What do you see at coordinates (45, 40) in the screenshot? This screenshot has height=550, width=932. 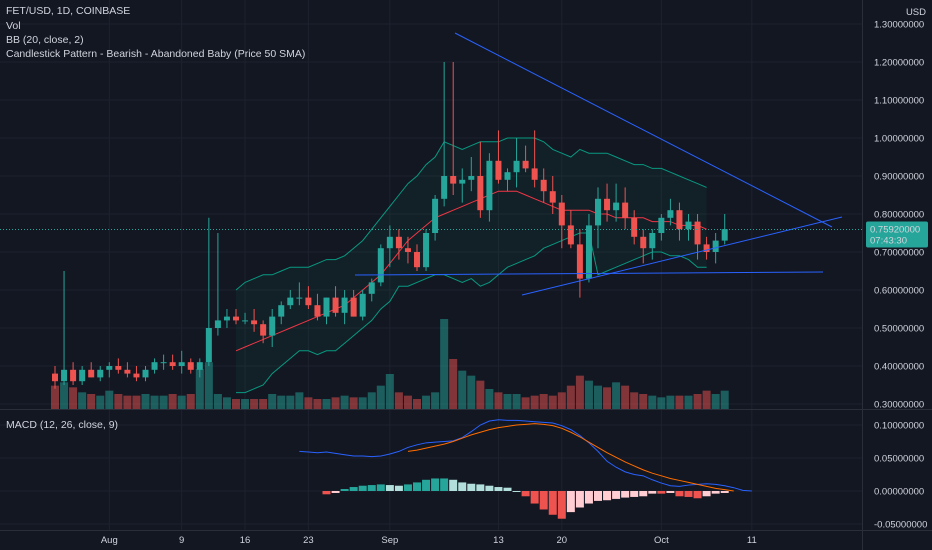 I see `bollinger-legend: BB (20, close, 2)` at bounding box center [45, 40].